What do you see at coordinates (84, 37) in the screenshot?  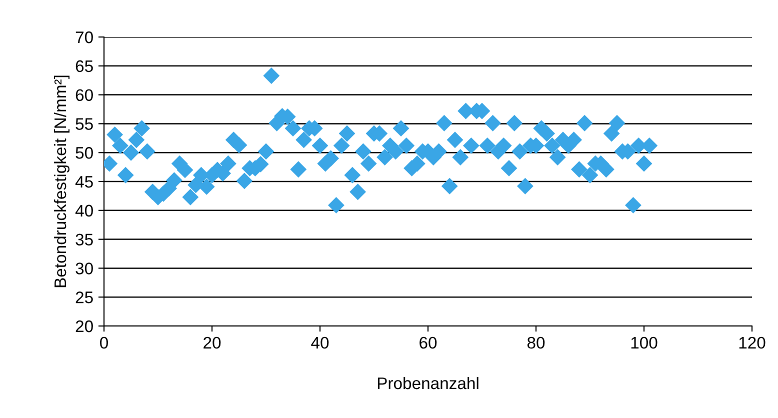 I see `y-tick-label: 70` at bounding box center [84, 37].